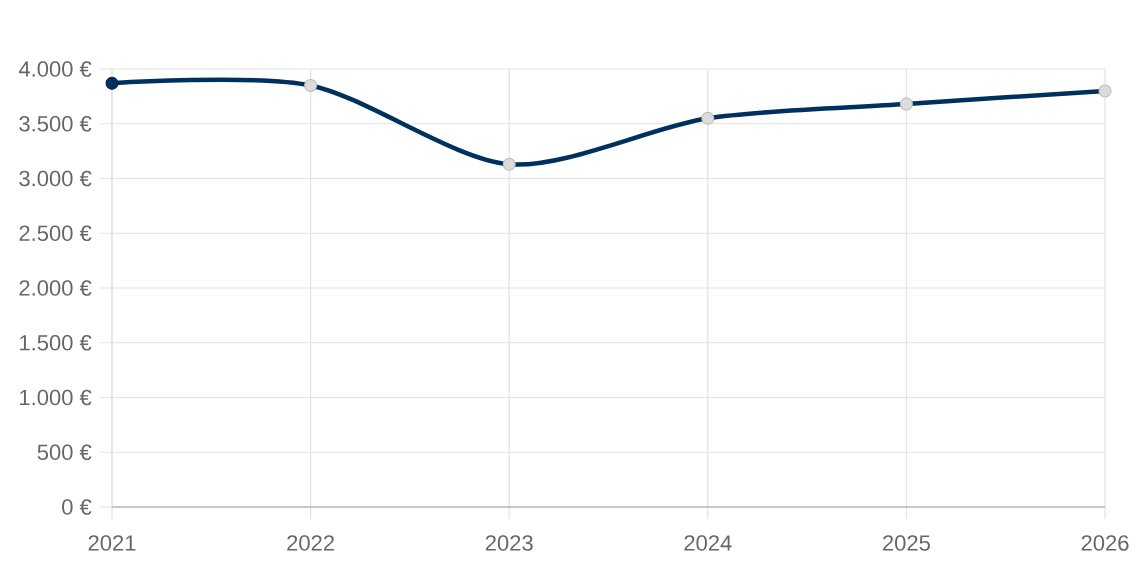  What do you see at coordinates (55, 288) in the screenshot?
I see `y-tick-label: 2.000 €` at bounding box center [55, 288].